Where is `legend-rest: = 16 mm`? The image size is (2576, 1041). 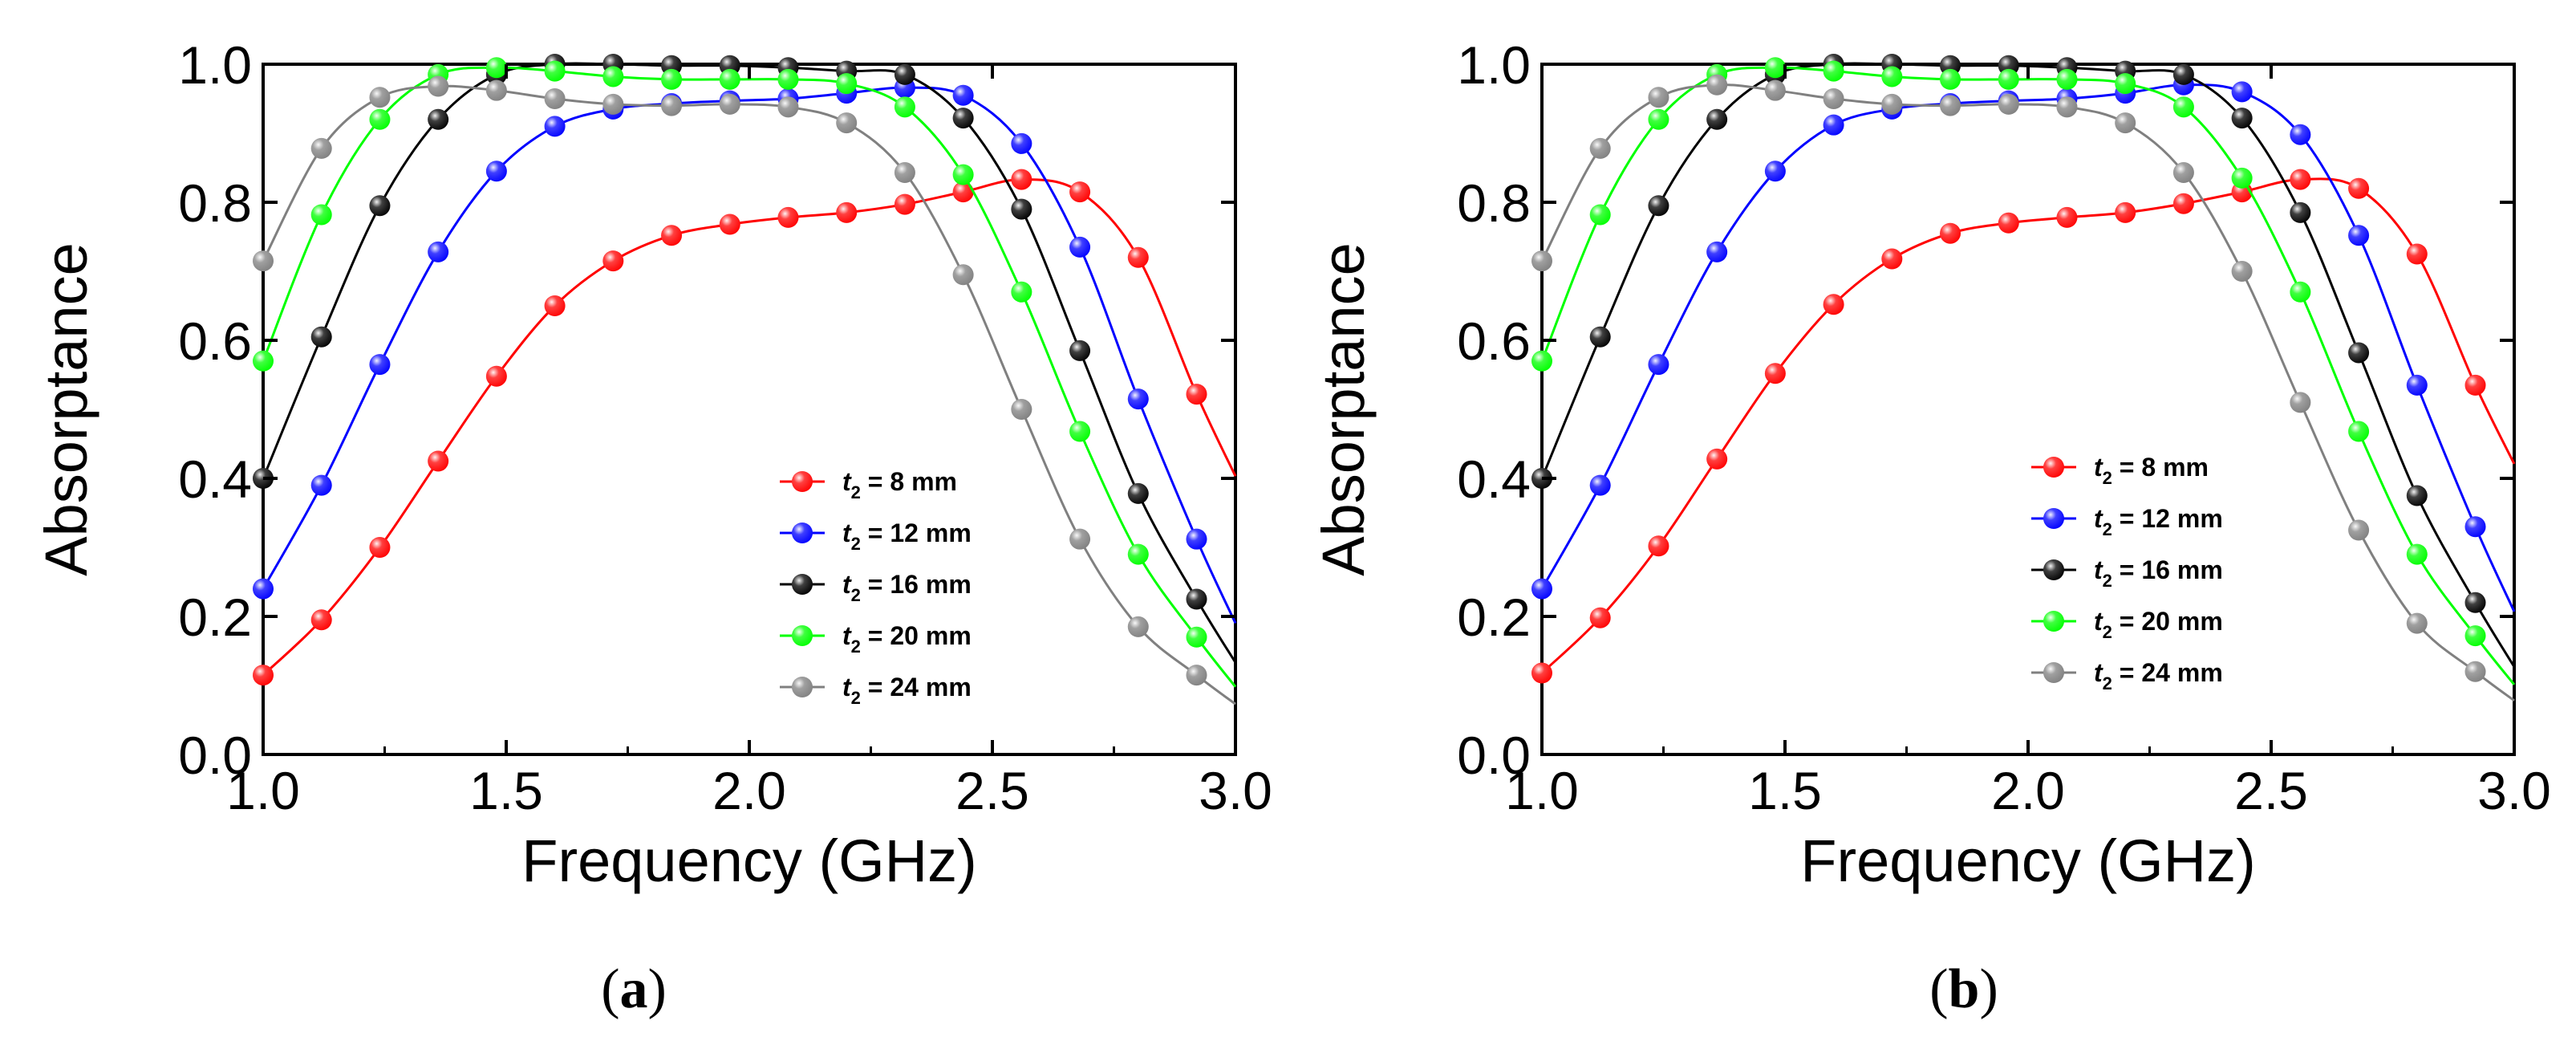
legend-rest: = 16 mm is located at coordinates (2167, 569).